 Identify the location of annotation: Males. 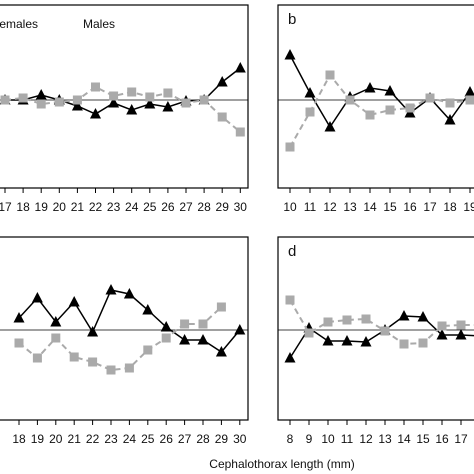
(99, 24).